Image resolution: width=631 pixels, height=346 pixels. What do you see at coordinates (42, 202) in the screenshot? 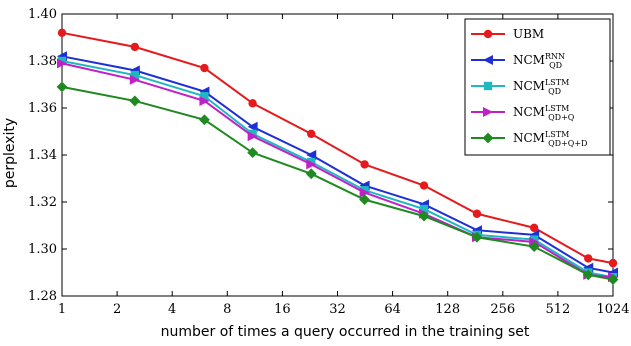
I see `y-tick-label: 1.32` at bounding box center [42, 202].